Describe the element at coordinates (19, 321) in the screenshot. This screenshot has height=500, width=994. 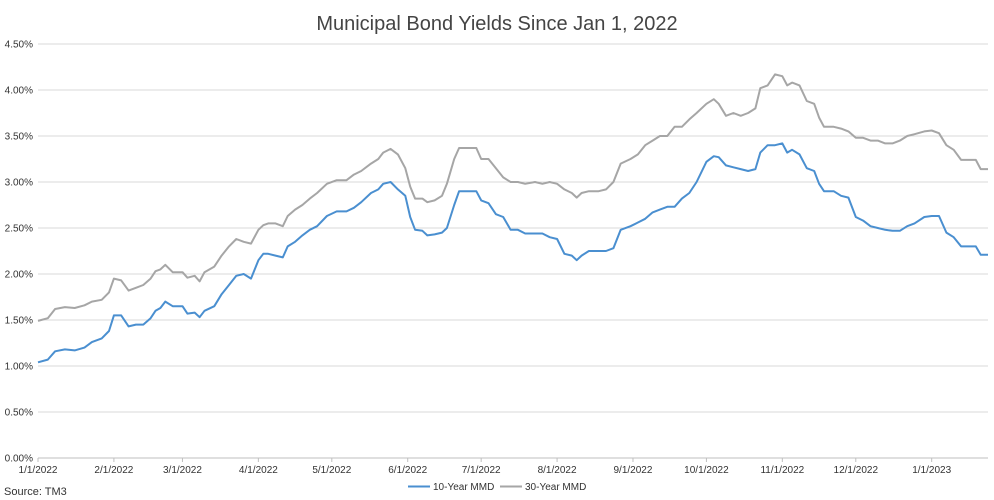
I see `y-tick-label: 1.50%` at that location.